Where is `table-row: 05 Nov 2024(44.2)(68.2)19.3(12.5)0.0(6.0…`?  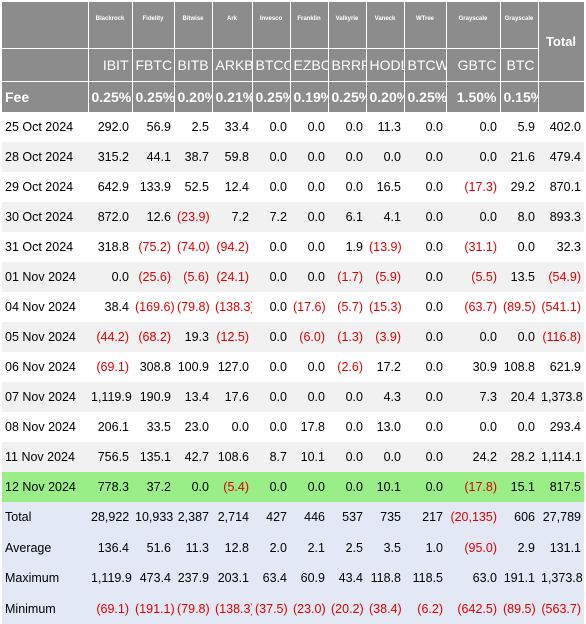 table-row: 05 Nov 2024(44.2)(68.2)19.3(12.5)0.0(6.0… is located at coordinates (293, 337).